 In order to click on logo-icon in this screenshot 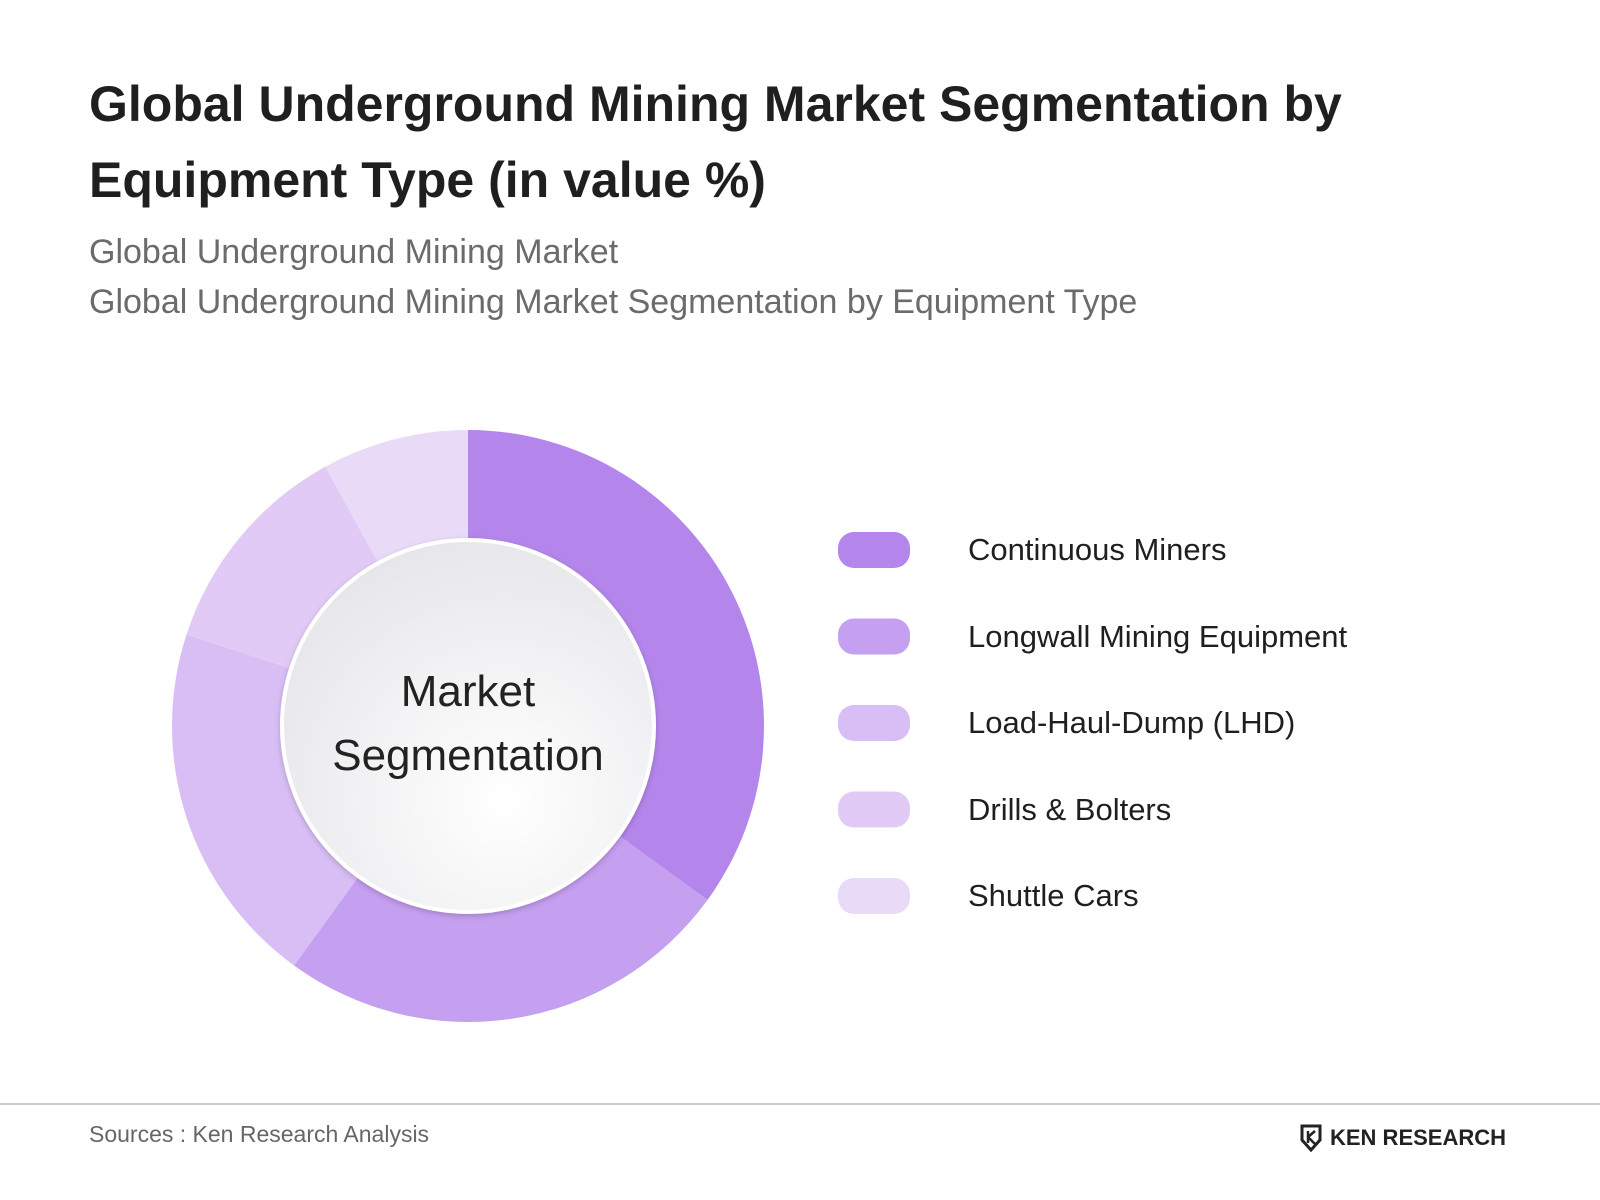, I will do `click(1311, 1138)`.